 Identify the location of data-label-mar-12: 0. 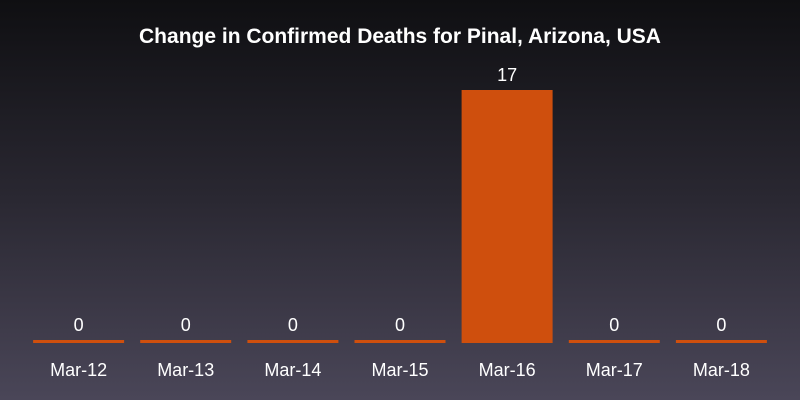
(79, 325).